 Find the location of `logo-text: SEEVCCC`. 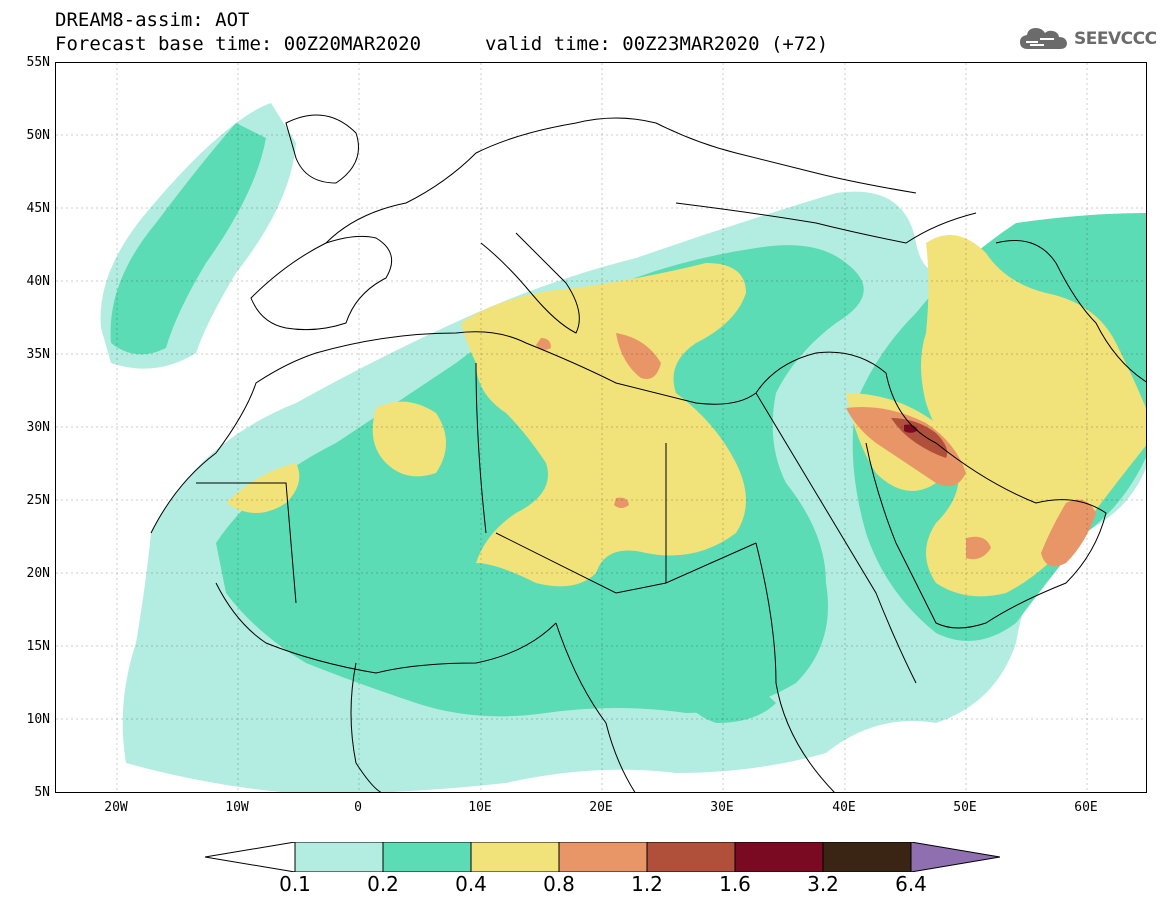

logo-text: SEEVCCC is located at coordinates (1115, 39).